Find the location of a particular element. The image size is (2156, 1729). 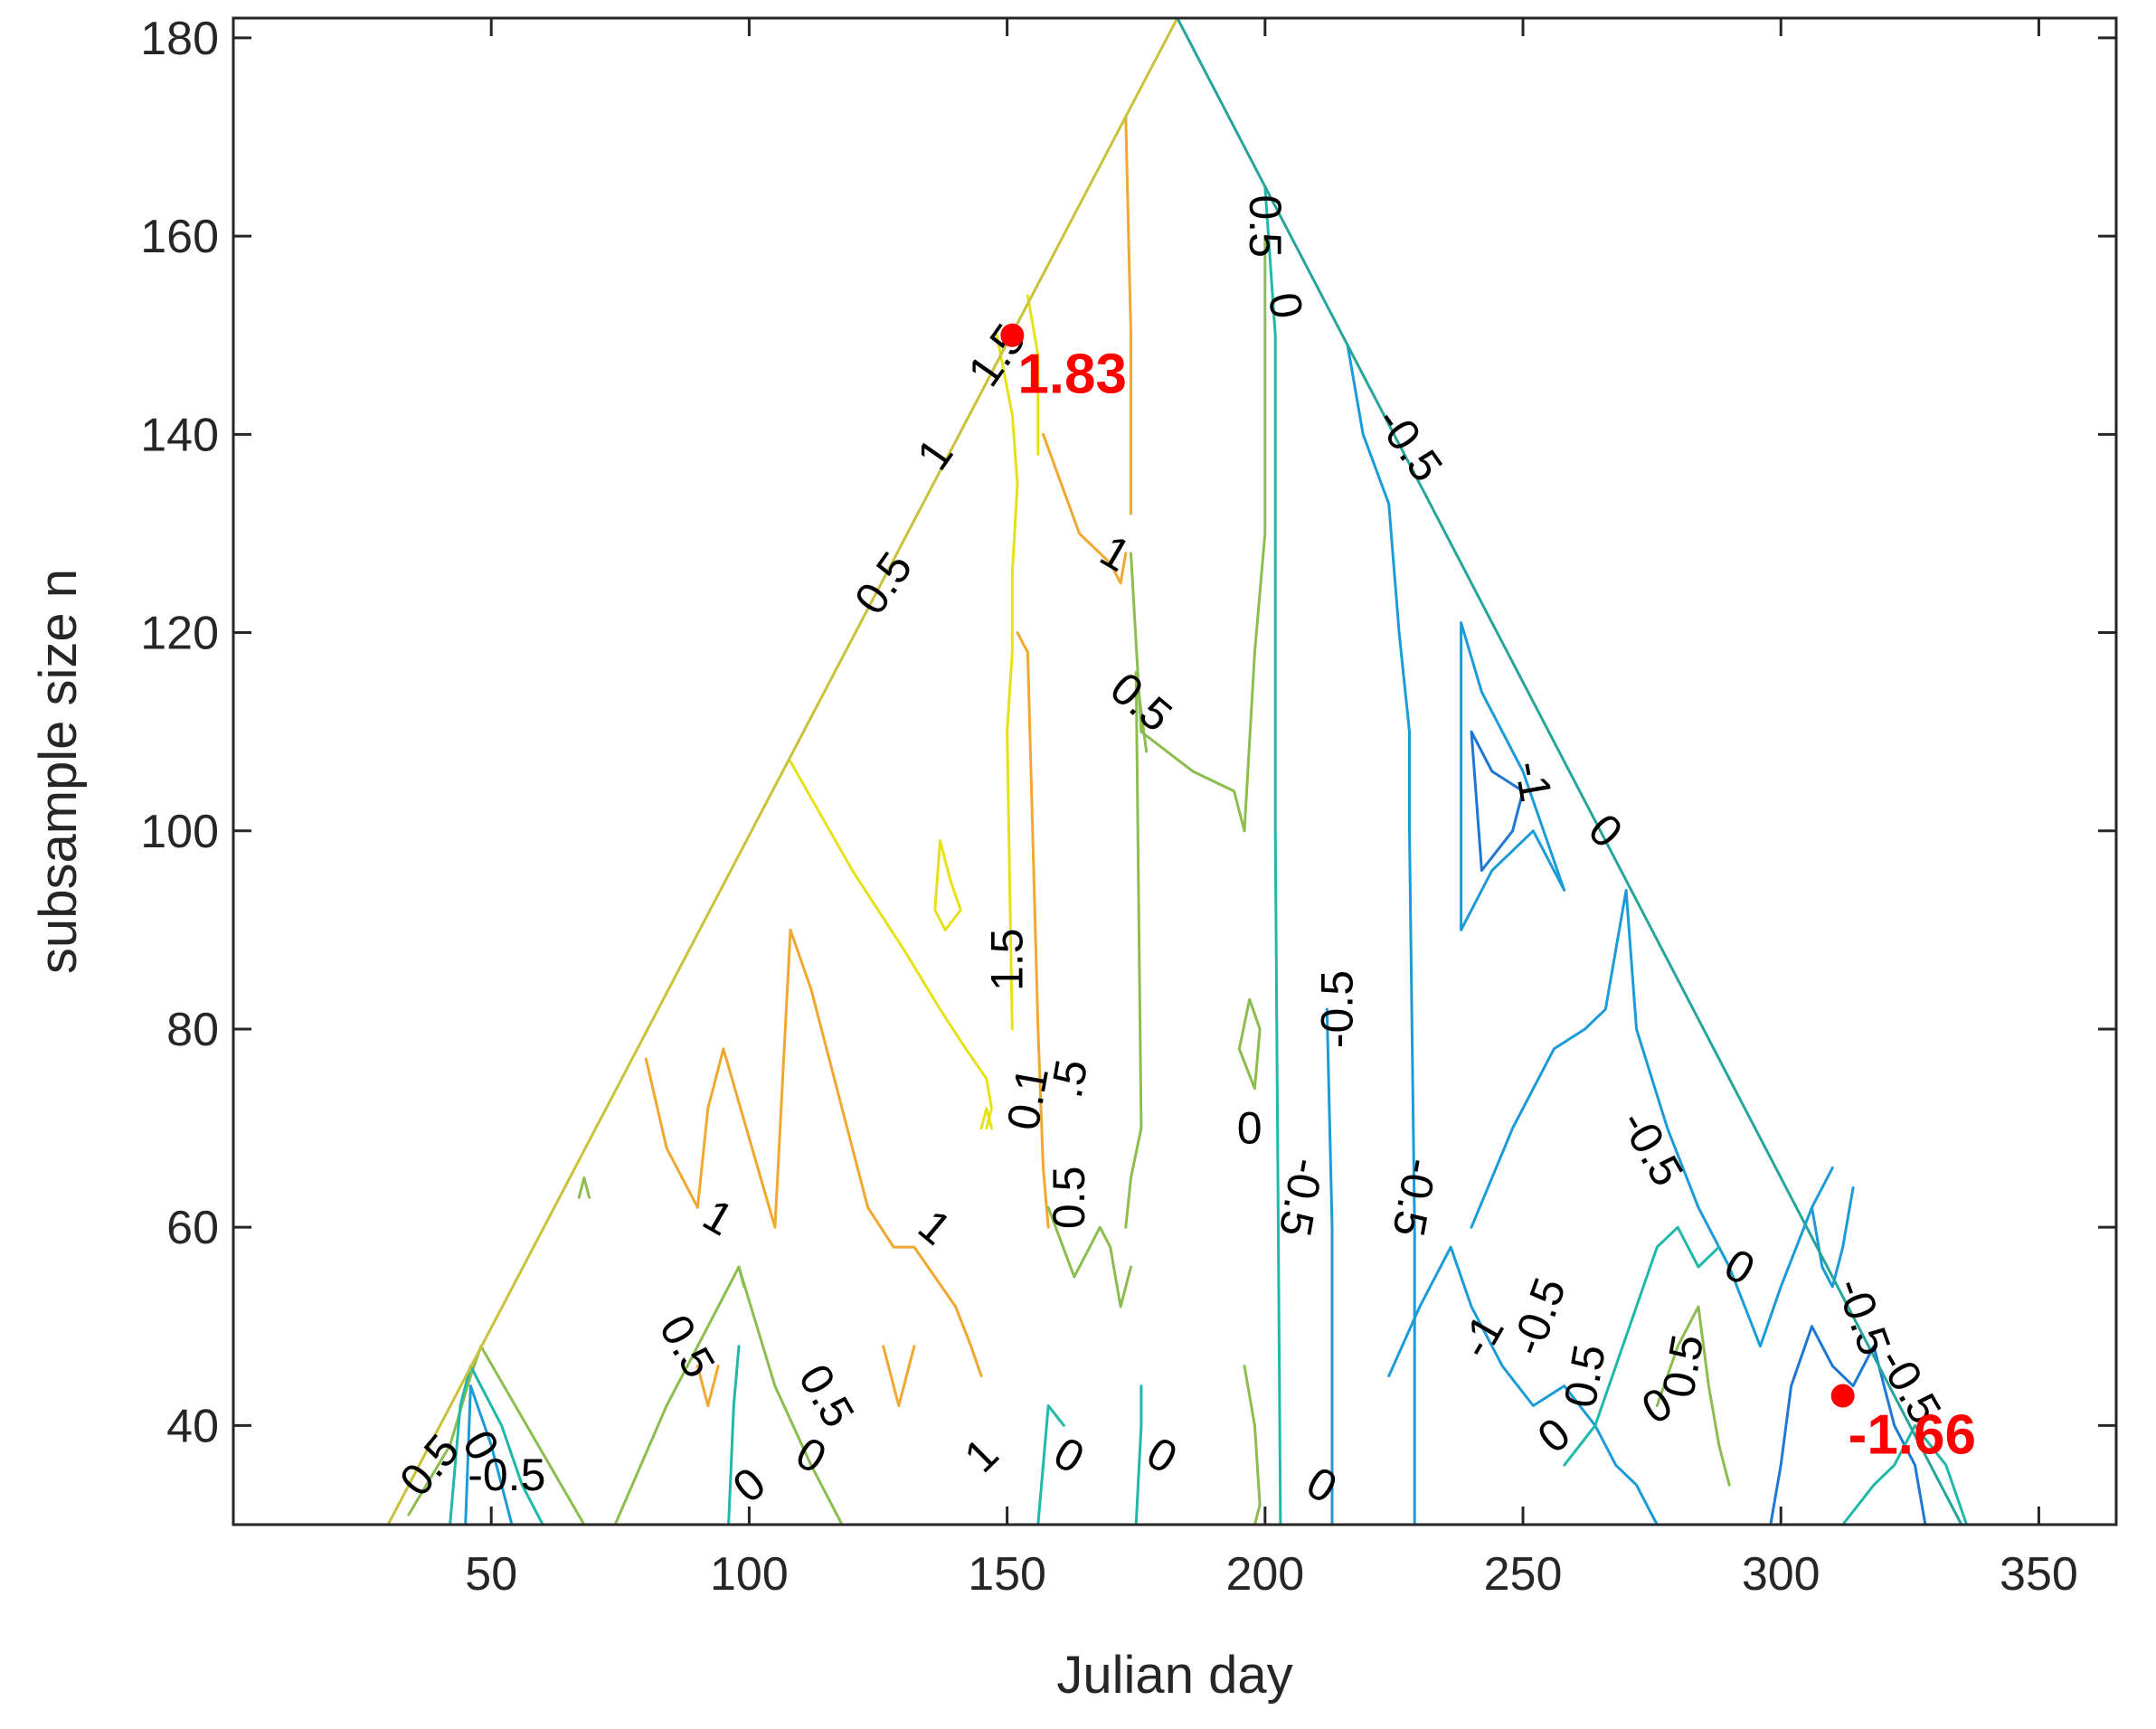

contour-label-15: 0 is located at coordinates (1249, 1128).